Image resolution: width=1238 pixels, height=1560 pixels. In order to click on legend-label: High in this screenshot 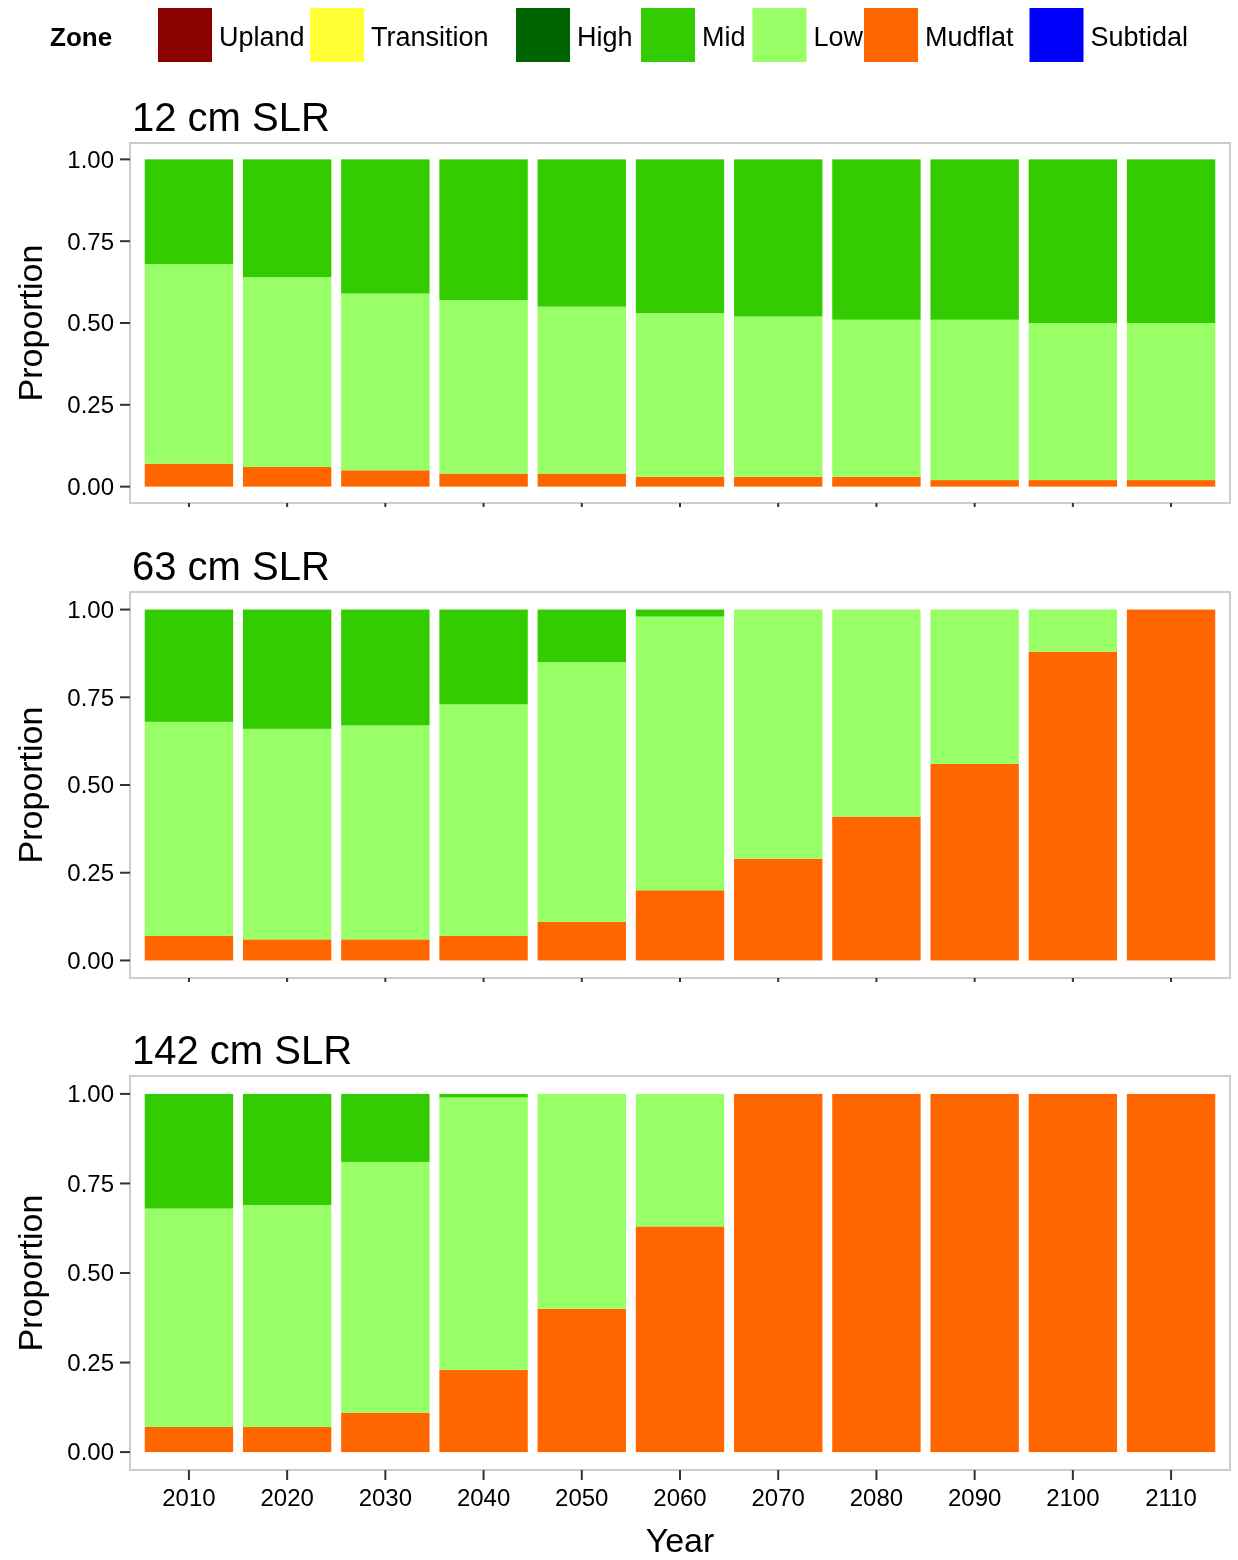, I will do `click(605, 37)`.